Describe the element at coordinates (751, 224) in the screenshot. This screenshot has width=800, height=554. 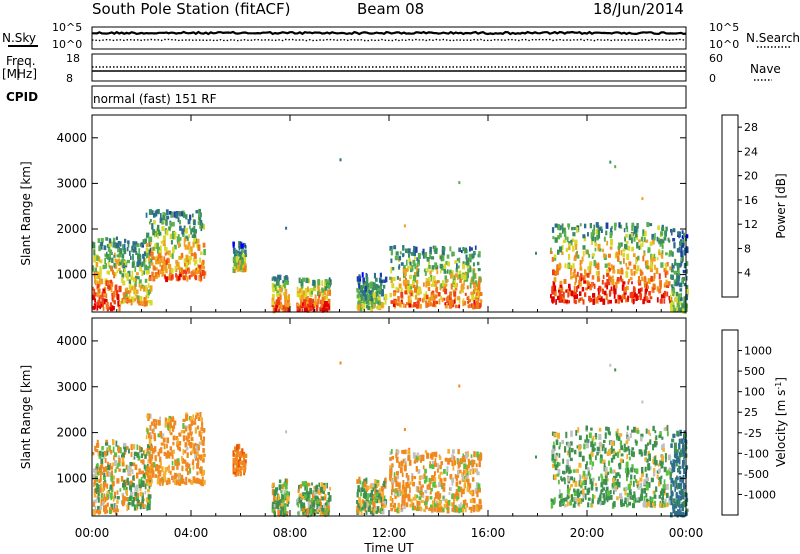
I see `power-colorbar-label-4: 12` at that location.